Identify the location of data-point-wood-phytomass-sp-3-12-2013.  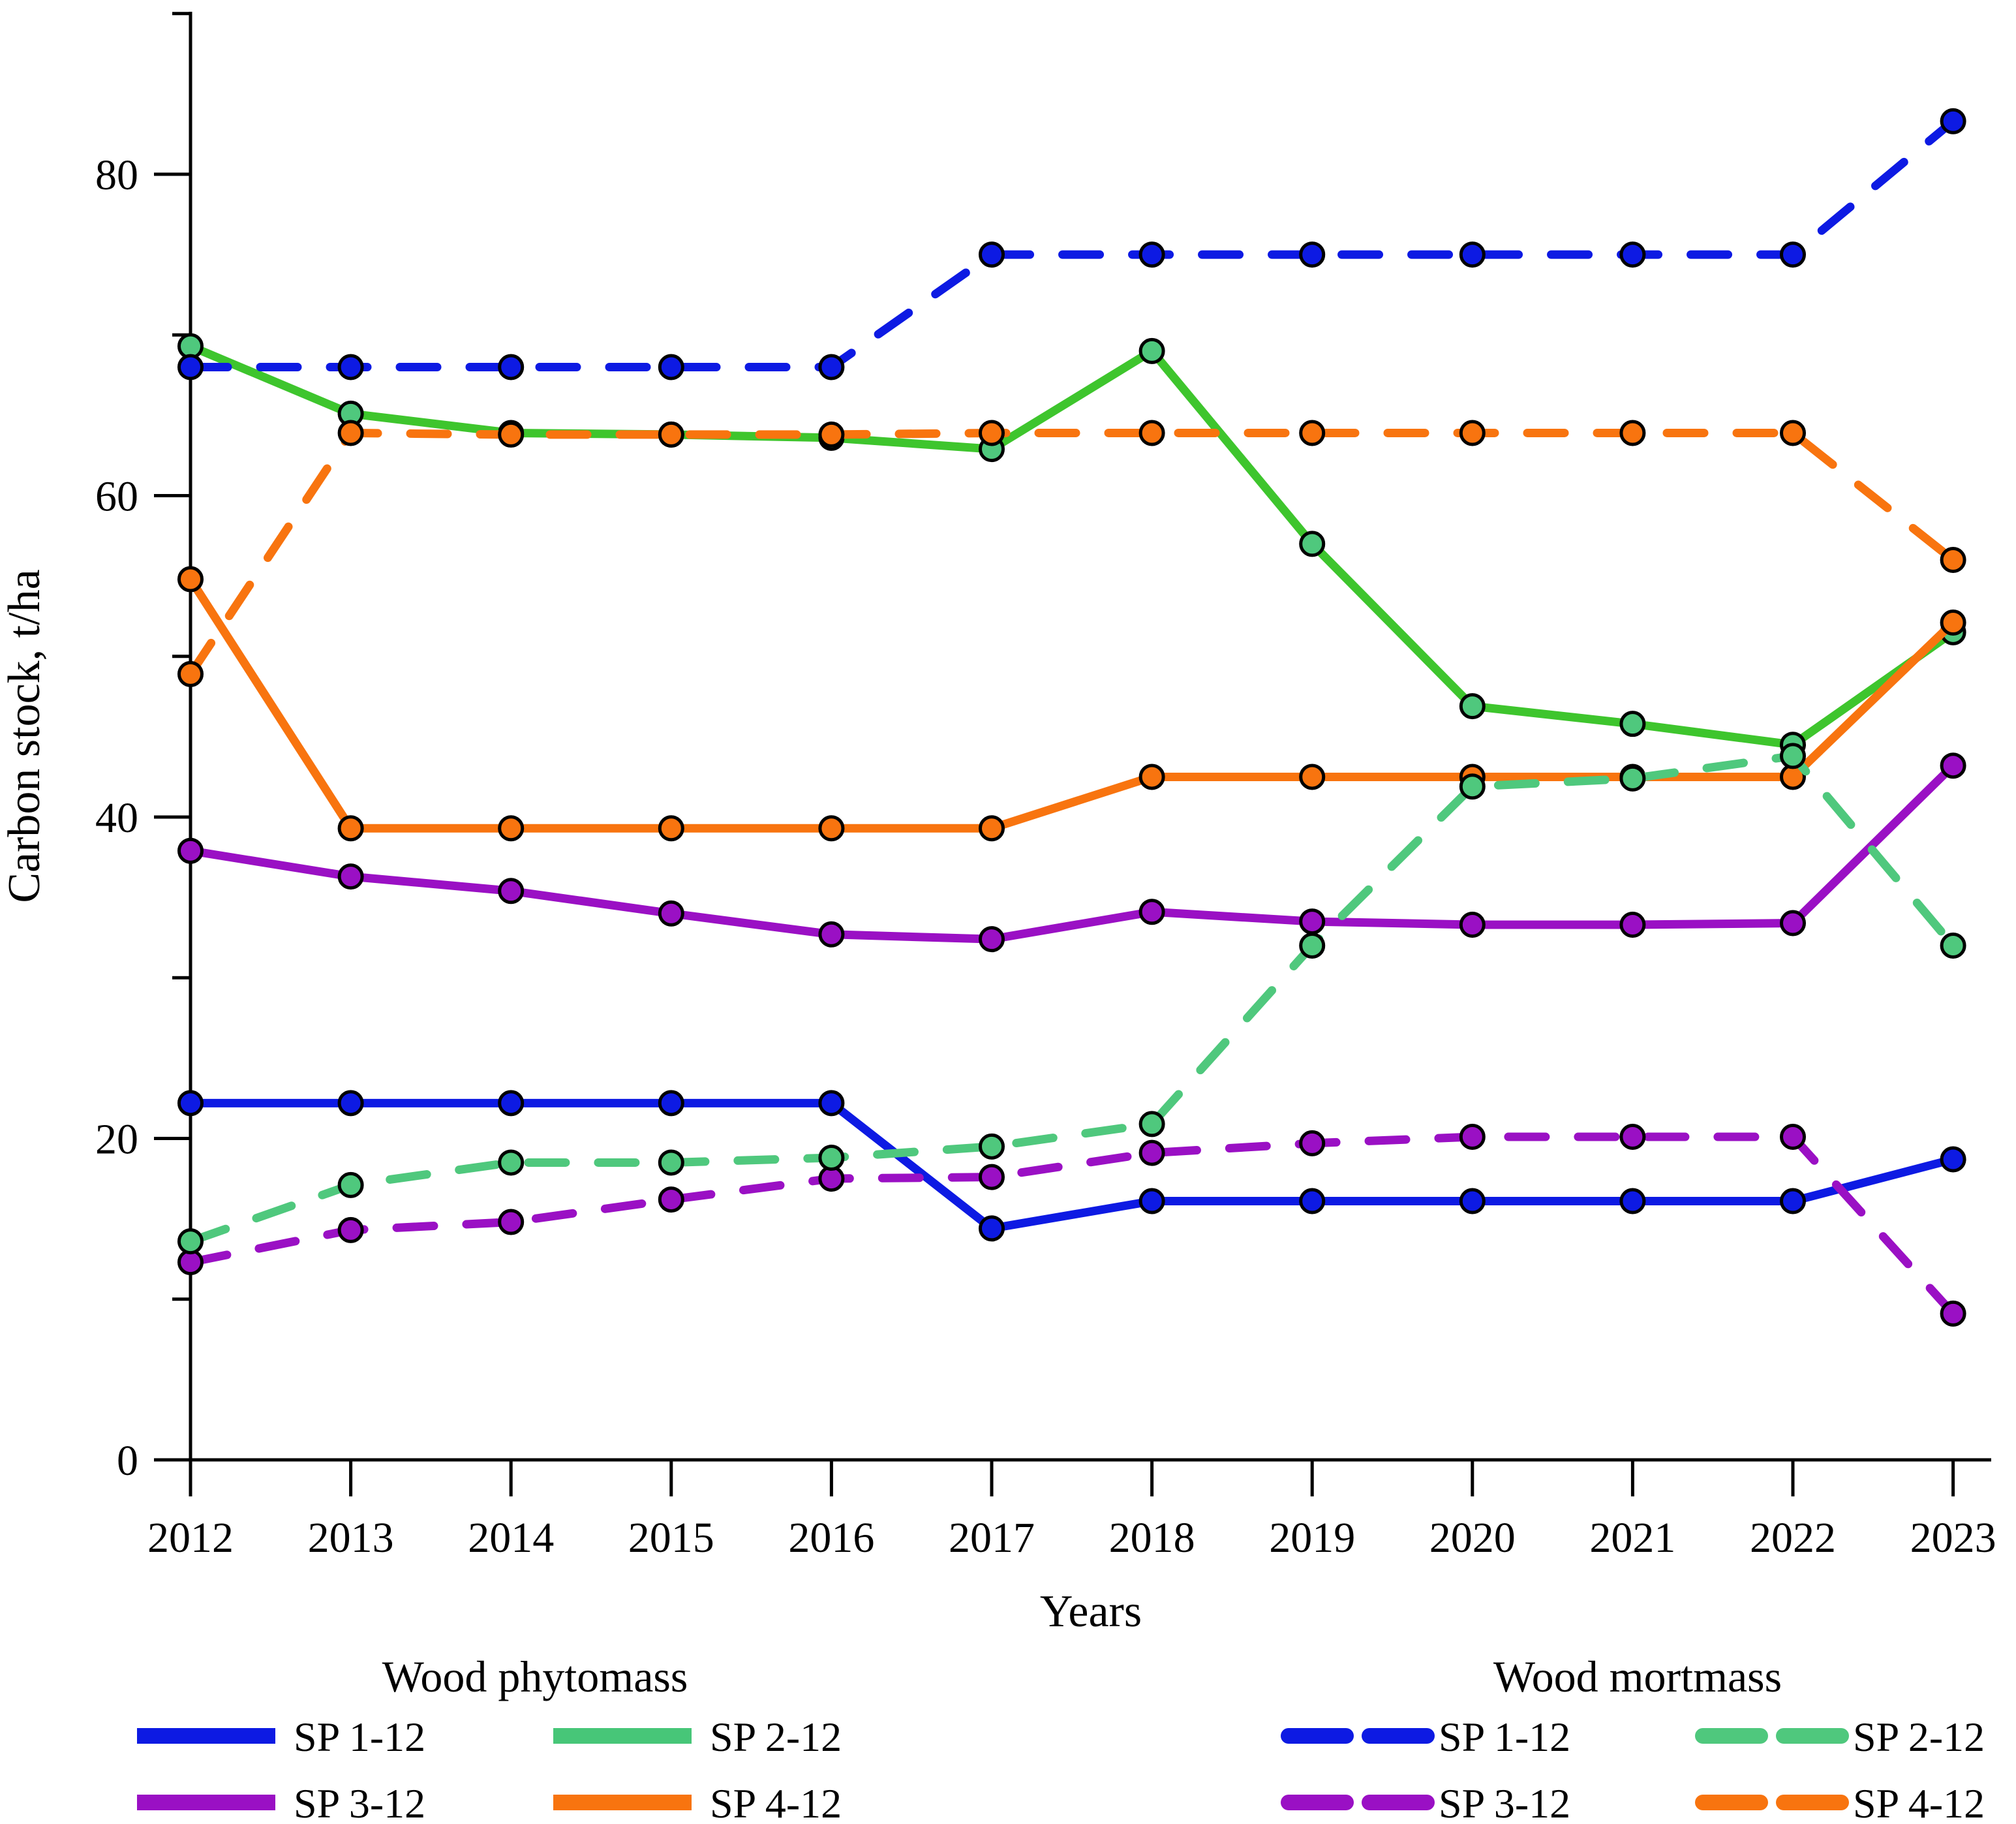
(351, 877).